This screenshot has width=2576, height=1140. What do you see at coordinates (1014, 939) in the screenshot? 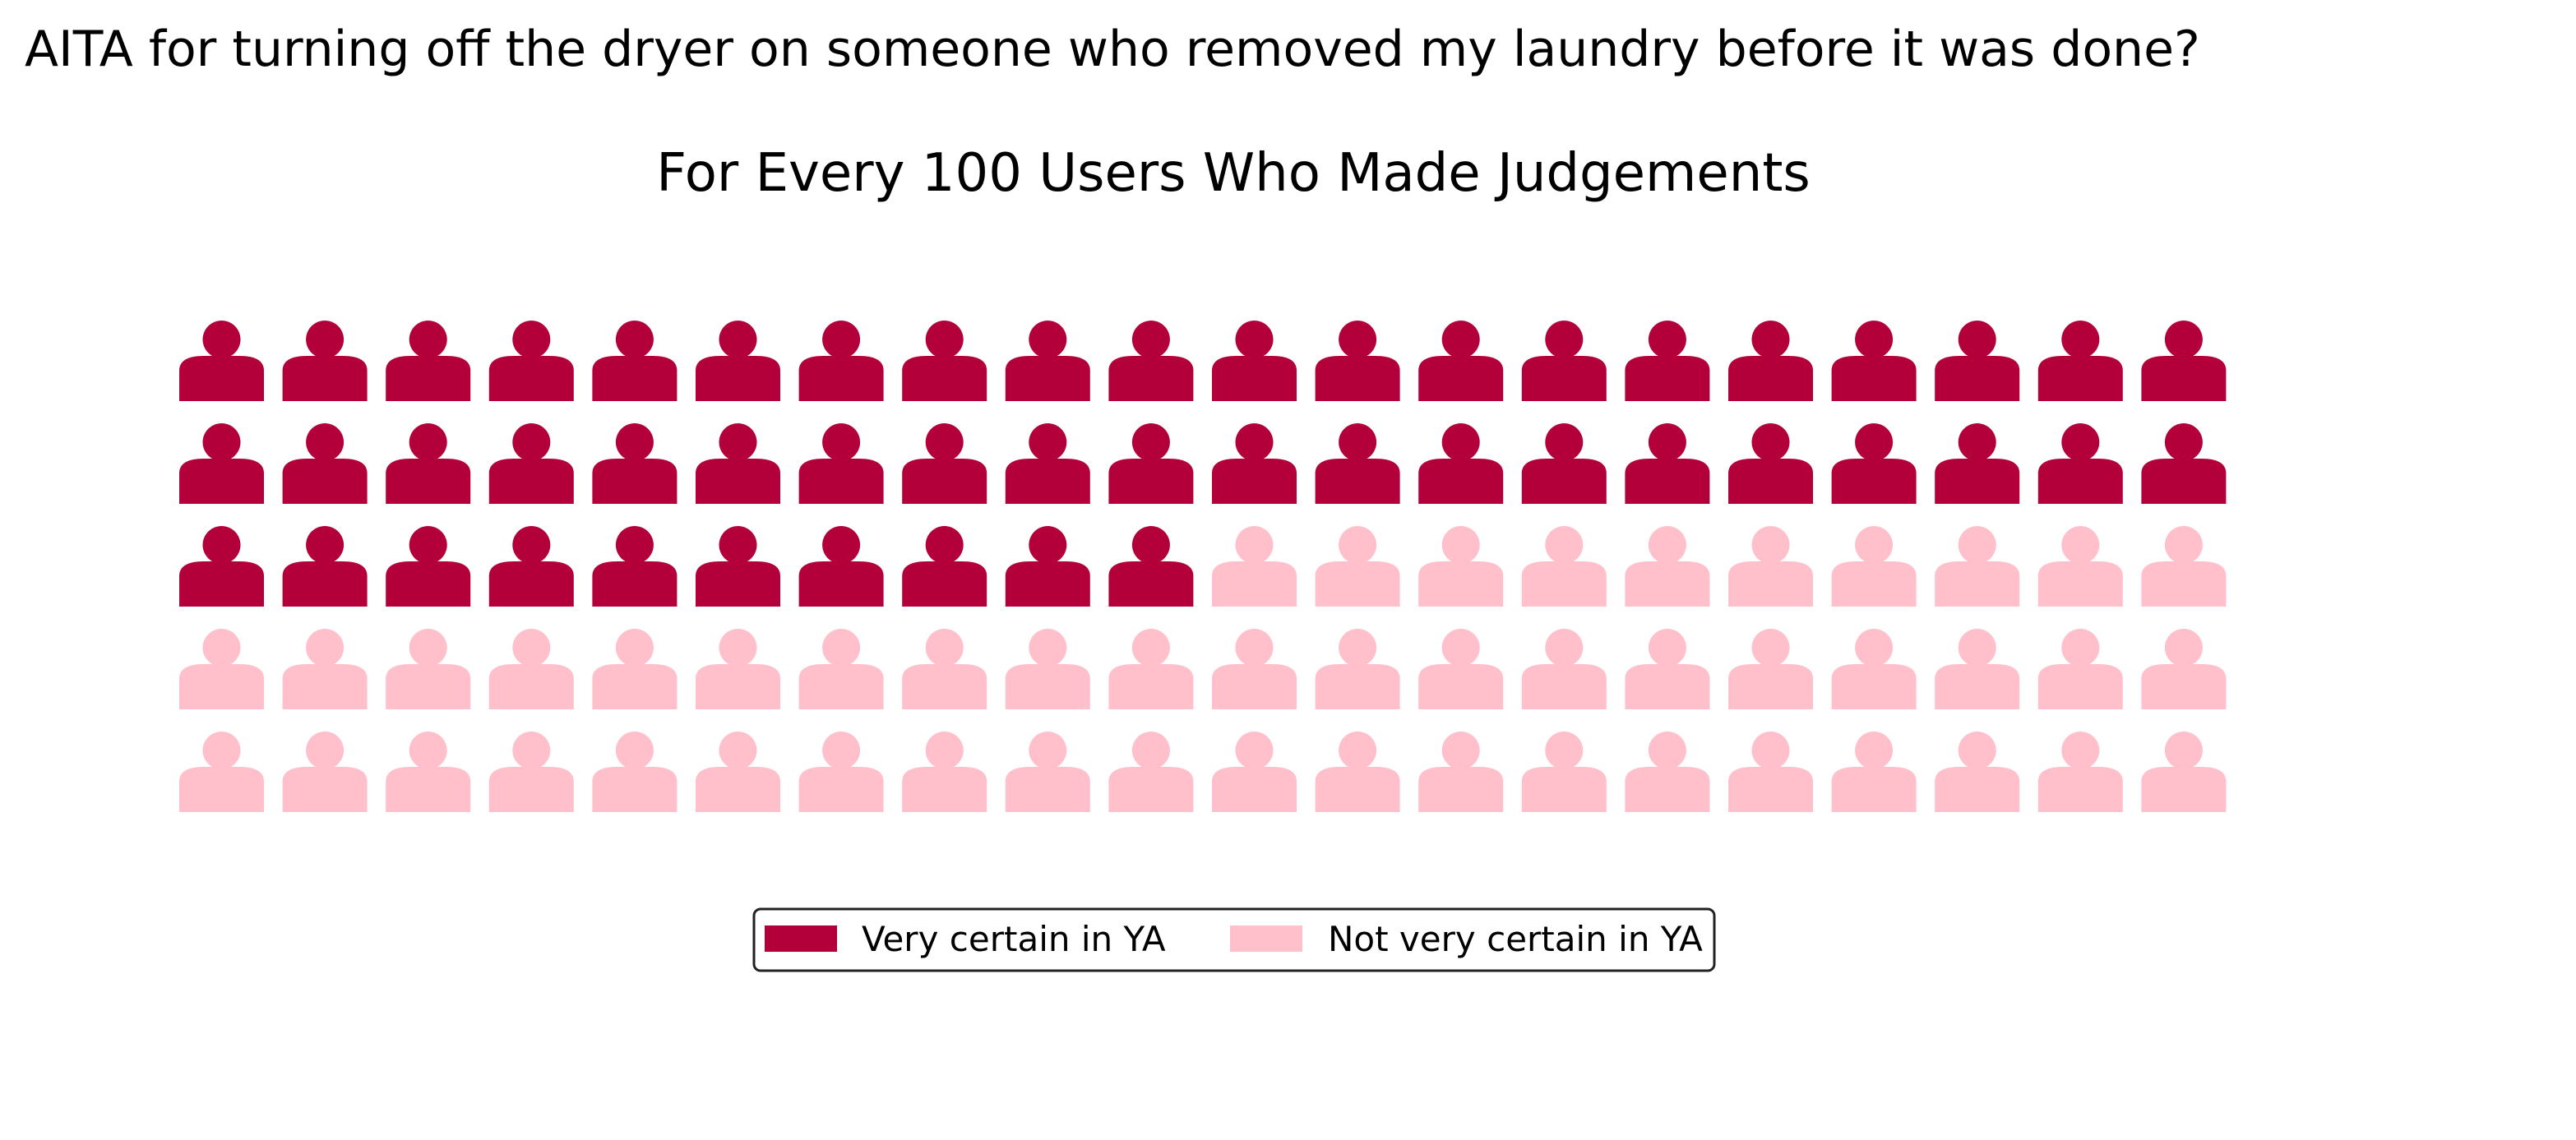
I see `legend-label-very-certain: Very certain in YA` at bounding box center [1014, 939].